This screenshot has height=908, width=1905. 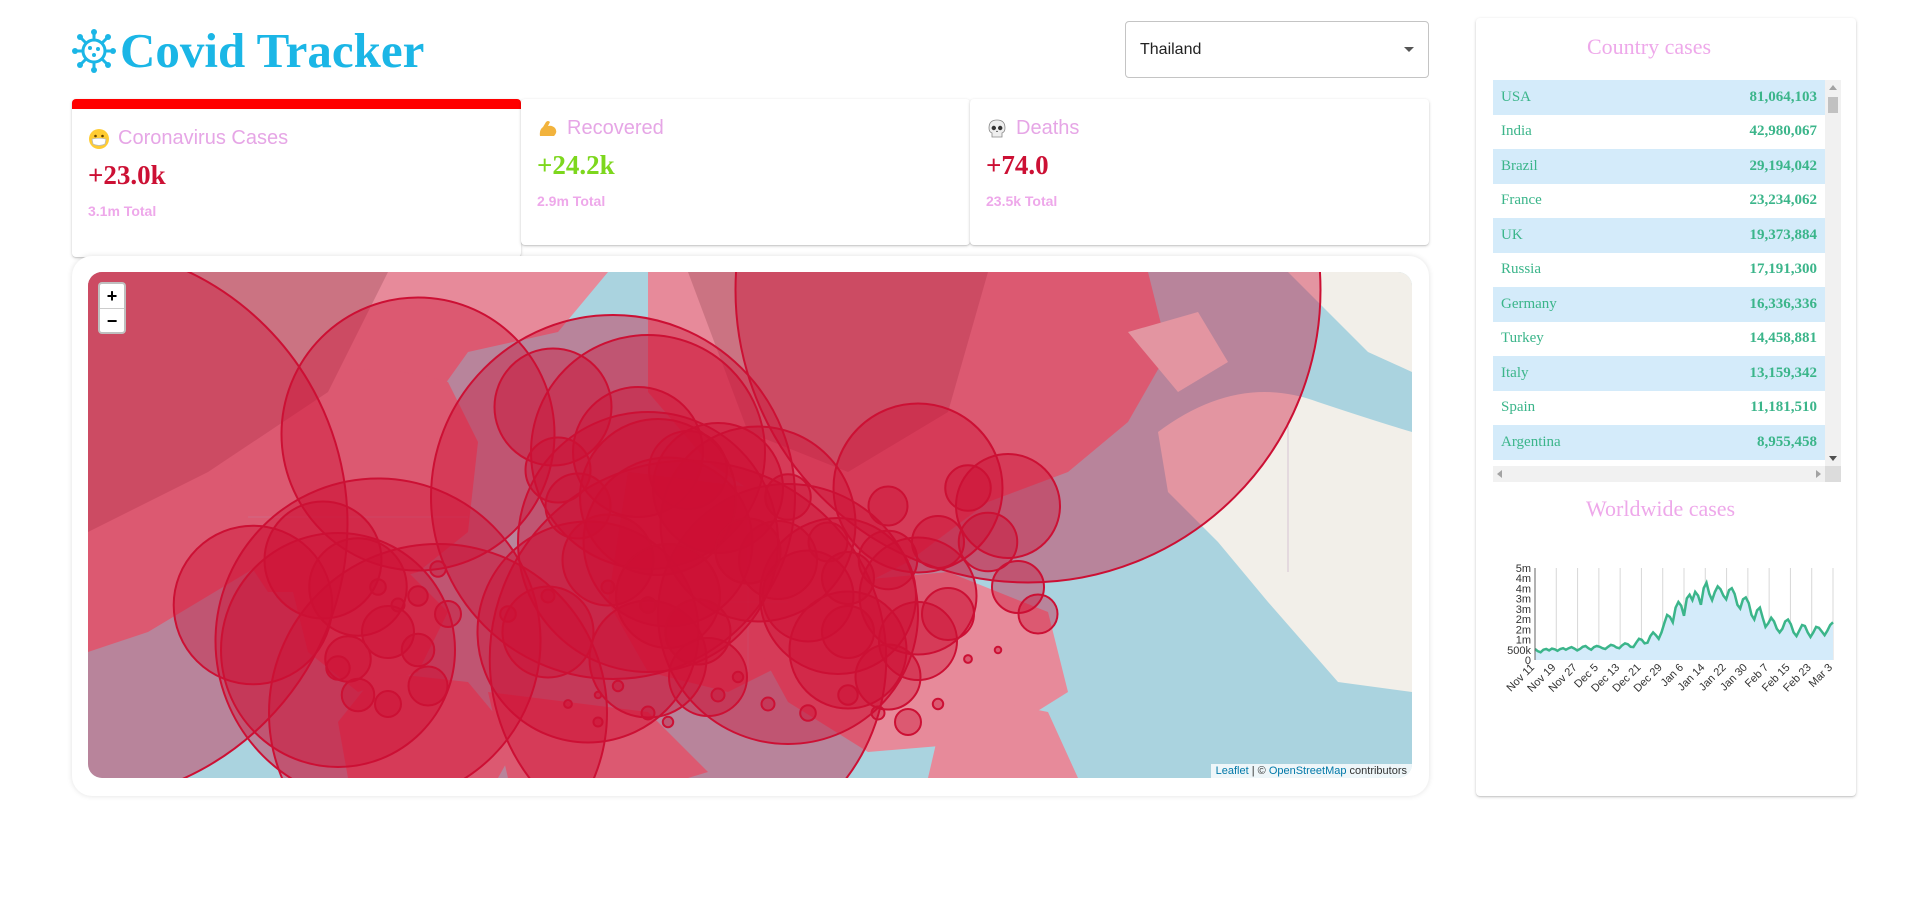 What do you see at coordinates (1277, 49) in the screenshot?
I see `country-select: Thailand` at bounding box center [1277, 49].